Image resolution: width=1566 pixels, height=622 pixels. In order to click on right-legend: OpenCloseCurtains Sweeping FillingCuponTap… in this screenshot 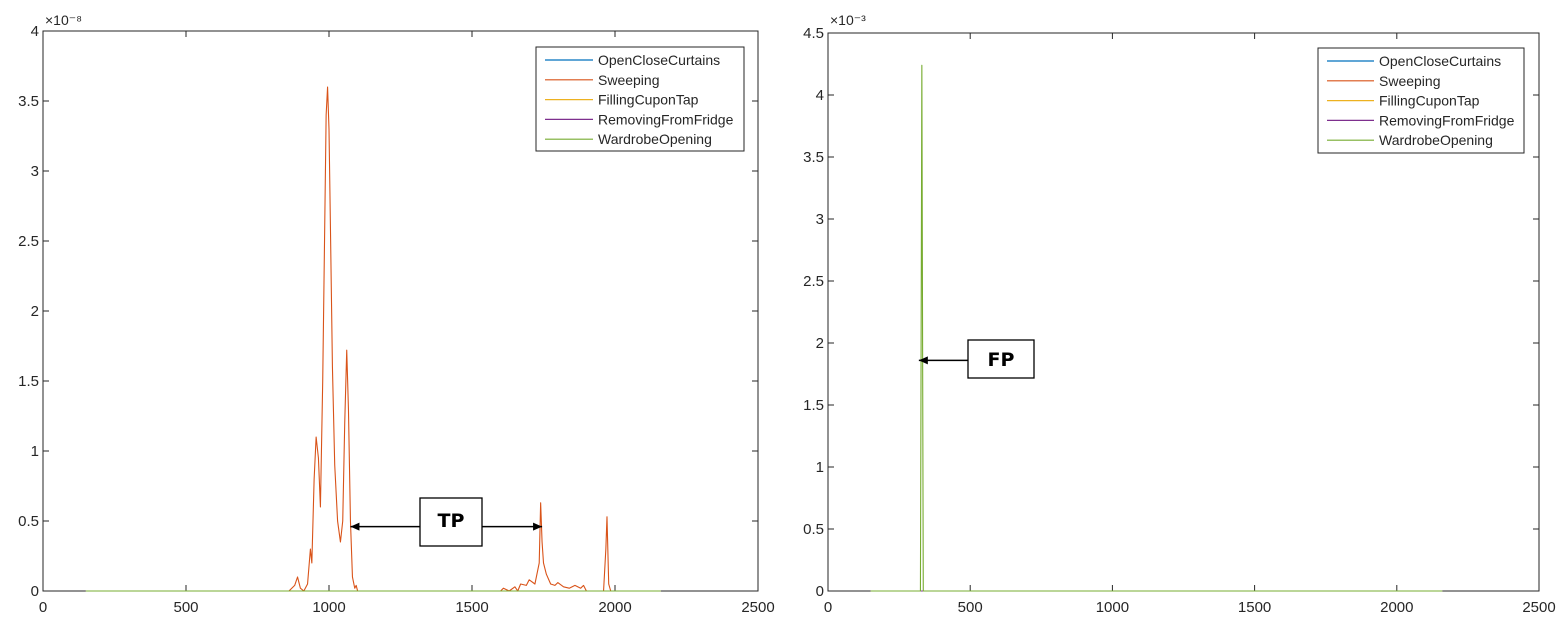, I will do `click(1421, 100)`.